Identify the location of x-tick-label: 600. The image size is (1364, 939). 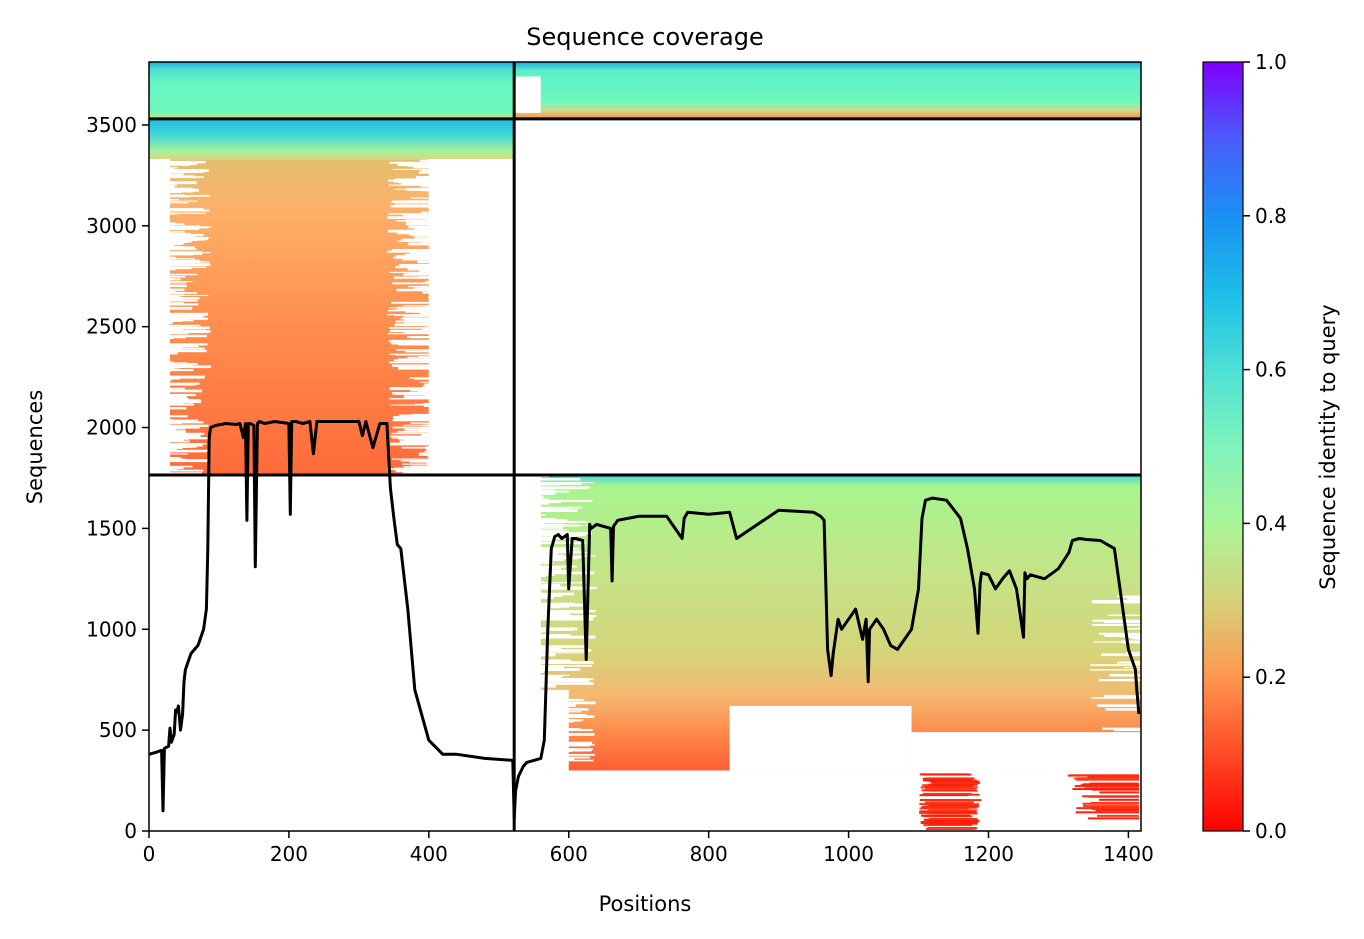
(569, 854).